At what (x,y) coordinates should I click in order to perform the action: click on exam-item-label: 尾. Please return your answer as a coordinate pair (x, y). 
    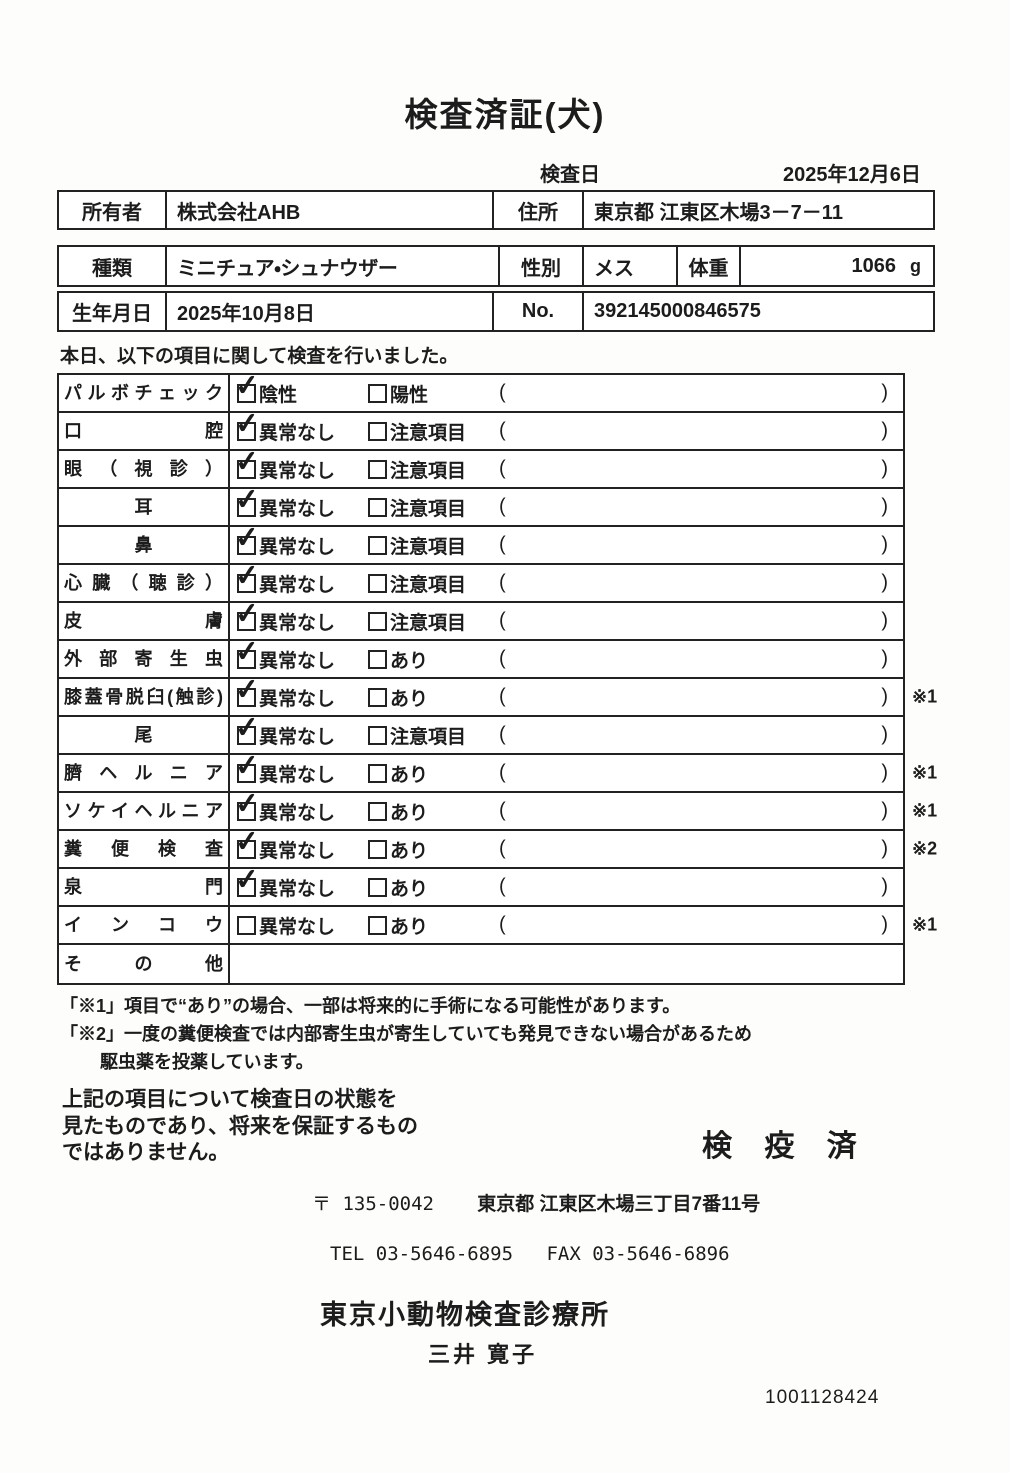
    Looking at the image, I should click on (143, 735).